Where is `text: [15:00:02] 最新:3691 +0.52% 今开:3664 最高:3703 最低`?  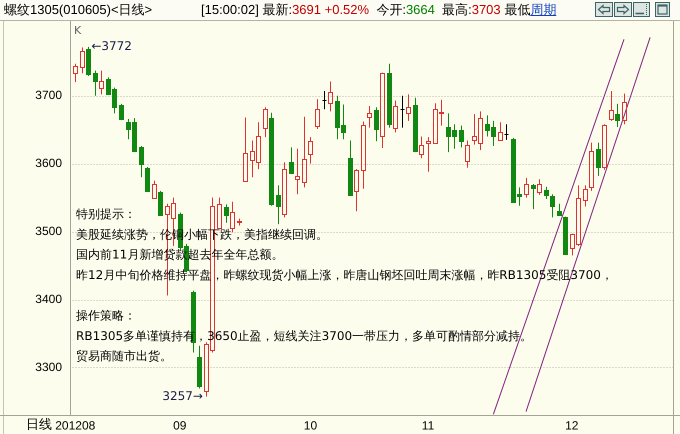
text: [15:00:02] 最新:3691 +0.52% 今开:3664 最高:3703 最低 is located at coordinates (365, 9).